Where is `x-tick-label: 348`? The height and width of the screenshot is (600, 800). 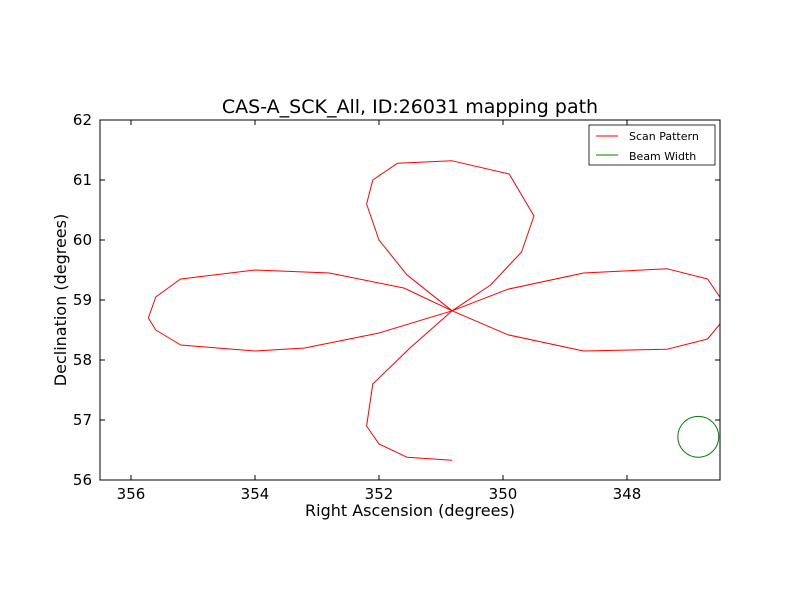 x-tick-label: 348 is located at coordinates (627, 494).